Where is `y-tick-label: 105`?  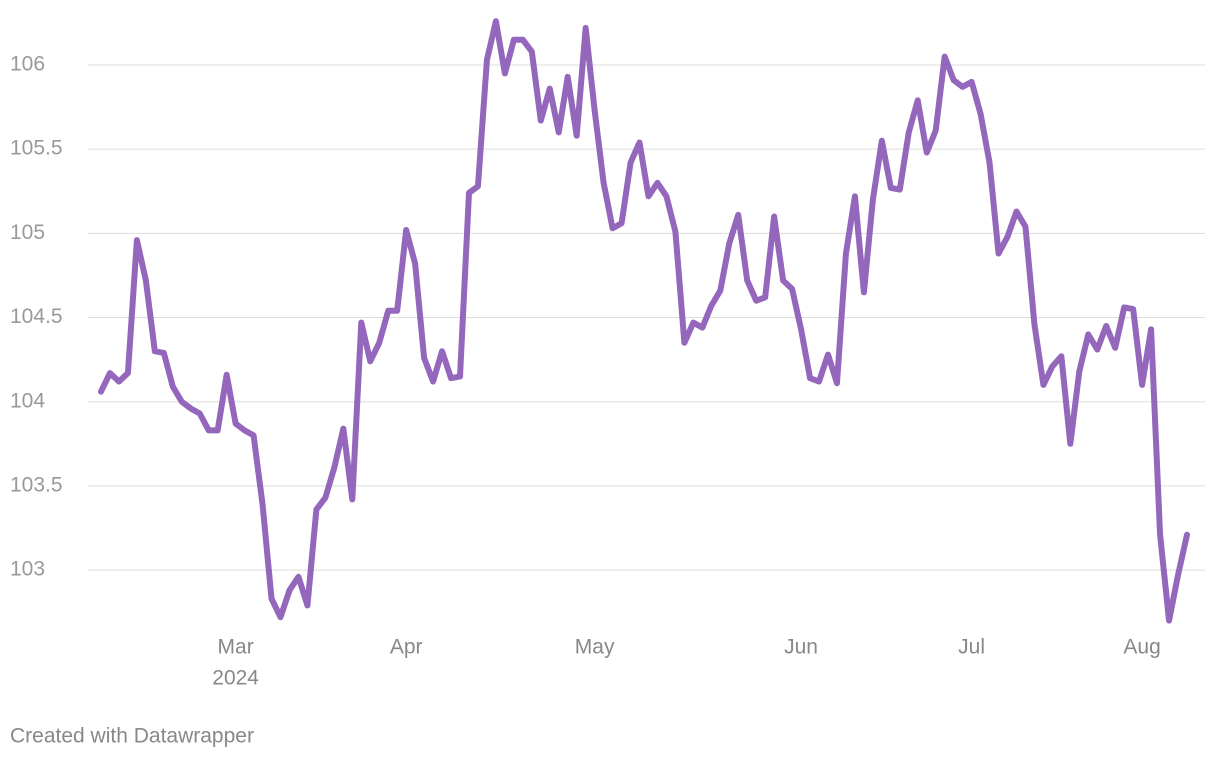 y-tick-label: 105 is located at coordinates (27, 232).